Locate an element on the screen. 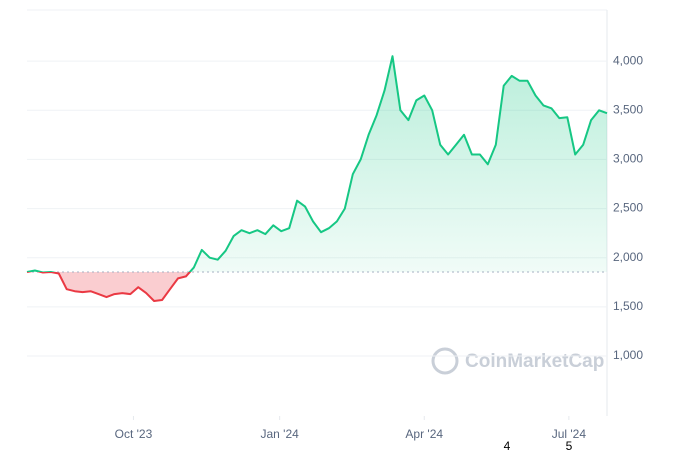  extra-label: 4 is located at coordinates (507, 446).